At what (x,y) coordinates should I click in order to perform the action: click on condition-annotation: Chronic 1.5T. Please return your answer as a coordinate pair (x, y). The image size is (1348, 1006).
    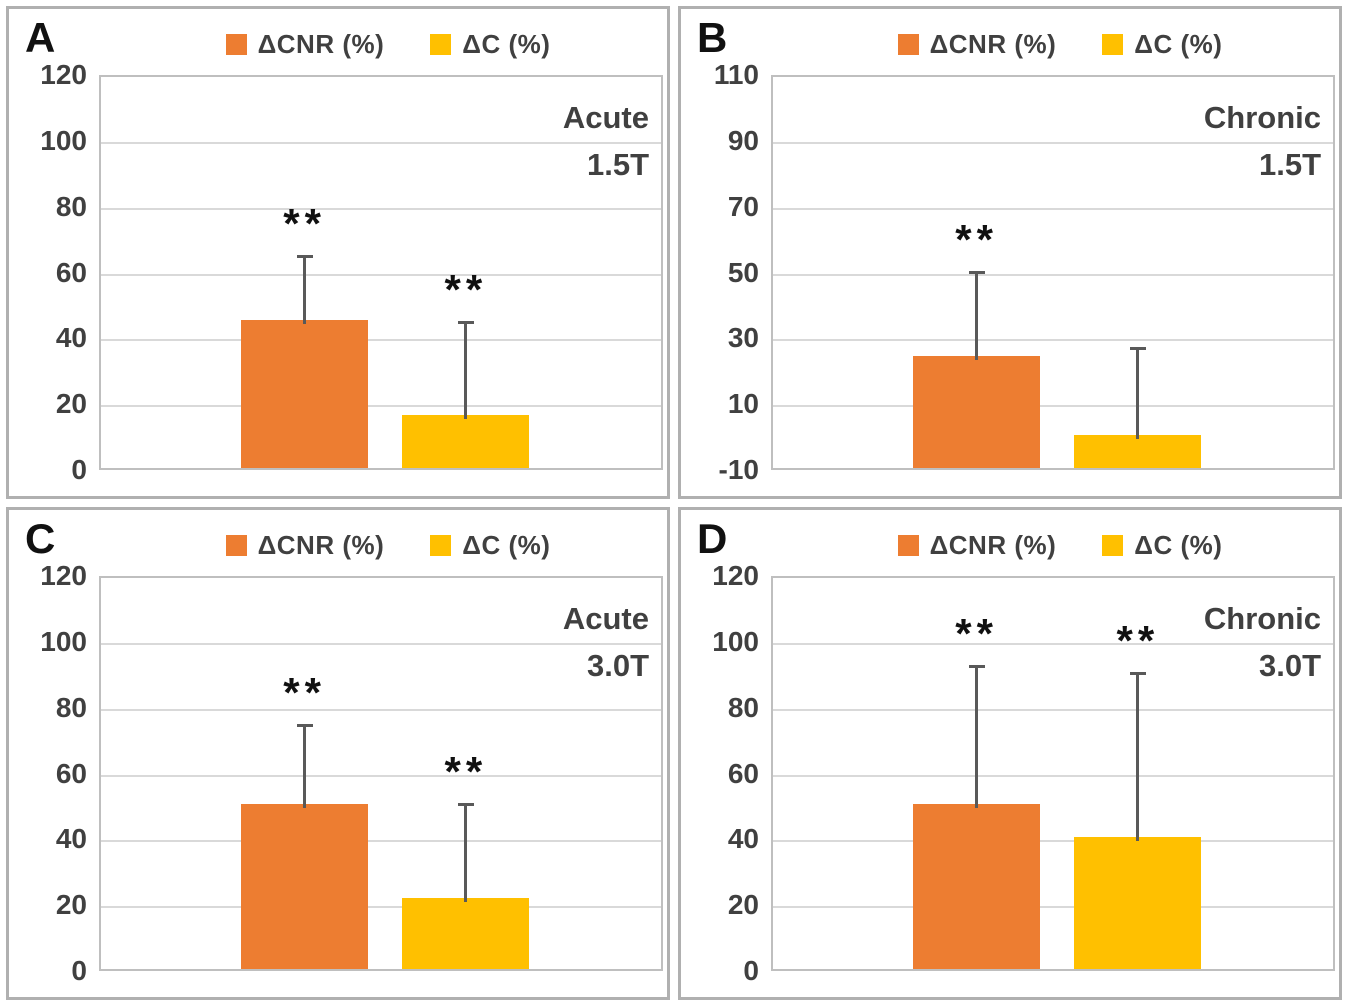
    Looking at the image, I should click on (1262, 141).